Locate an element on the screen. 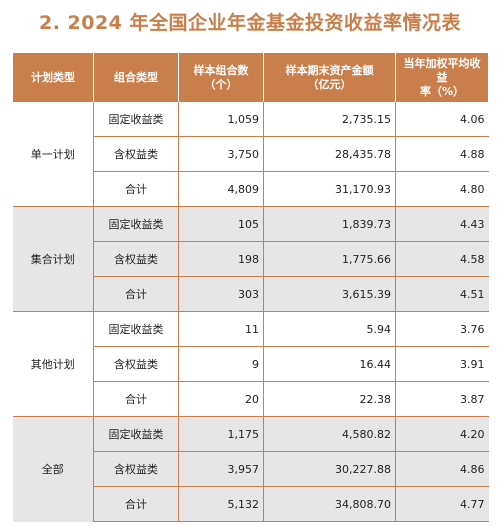 The image size is (500, 526). col-header-plan-type: 计划类型 is located at coordinates (53, 77).